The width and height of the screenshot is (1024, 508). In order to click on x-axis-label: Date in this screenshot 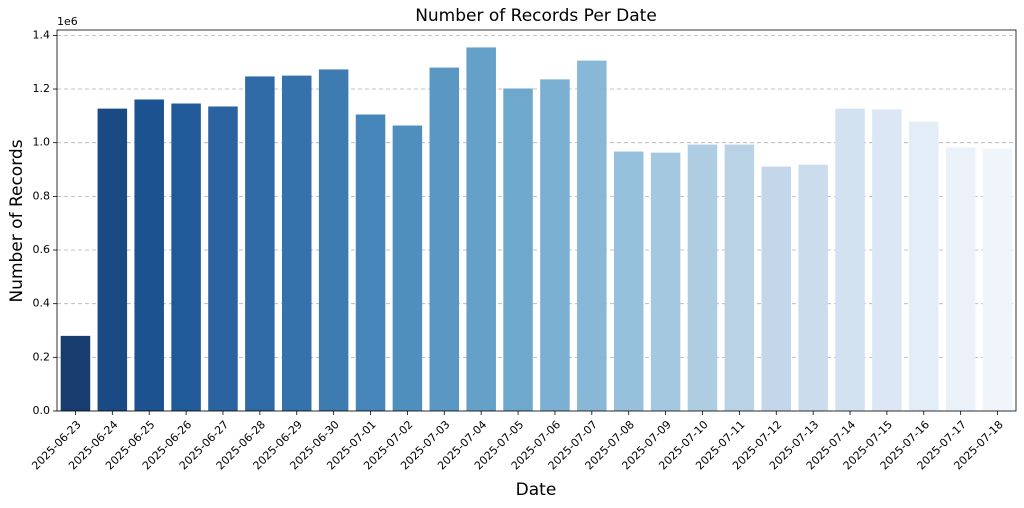, I will do `click(536, 490)`.